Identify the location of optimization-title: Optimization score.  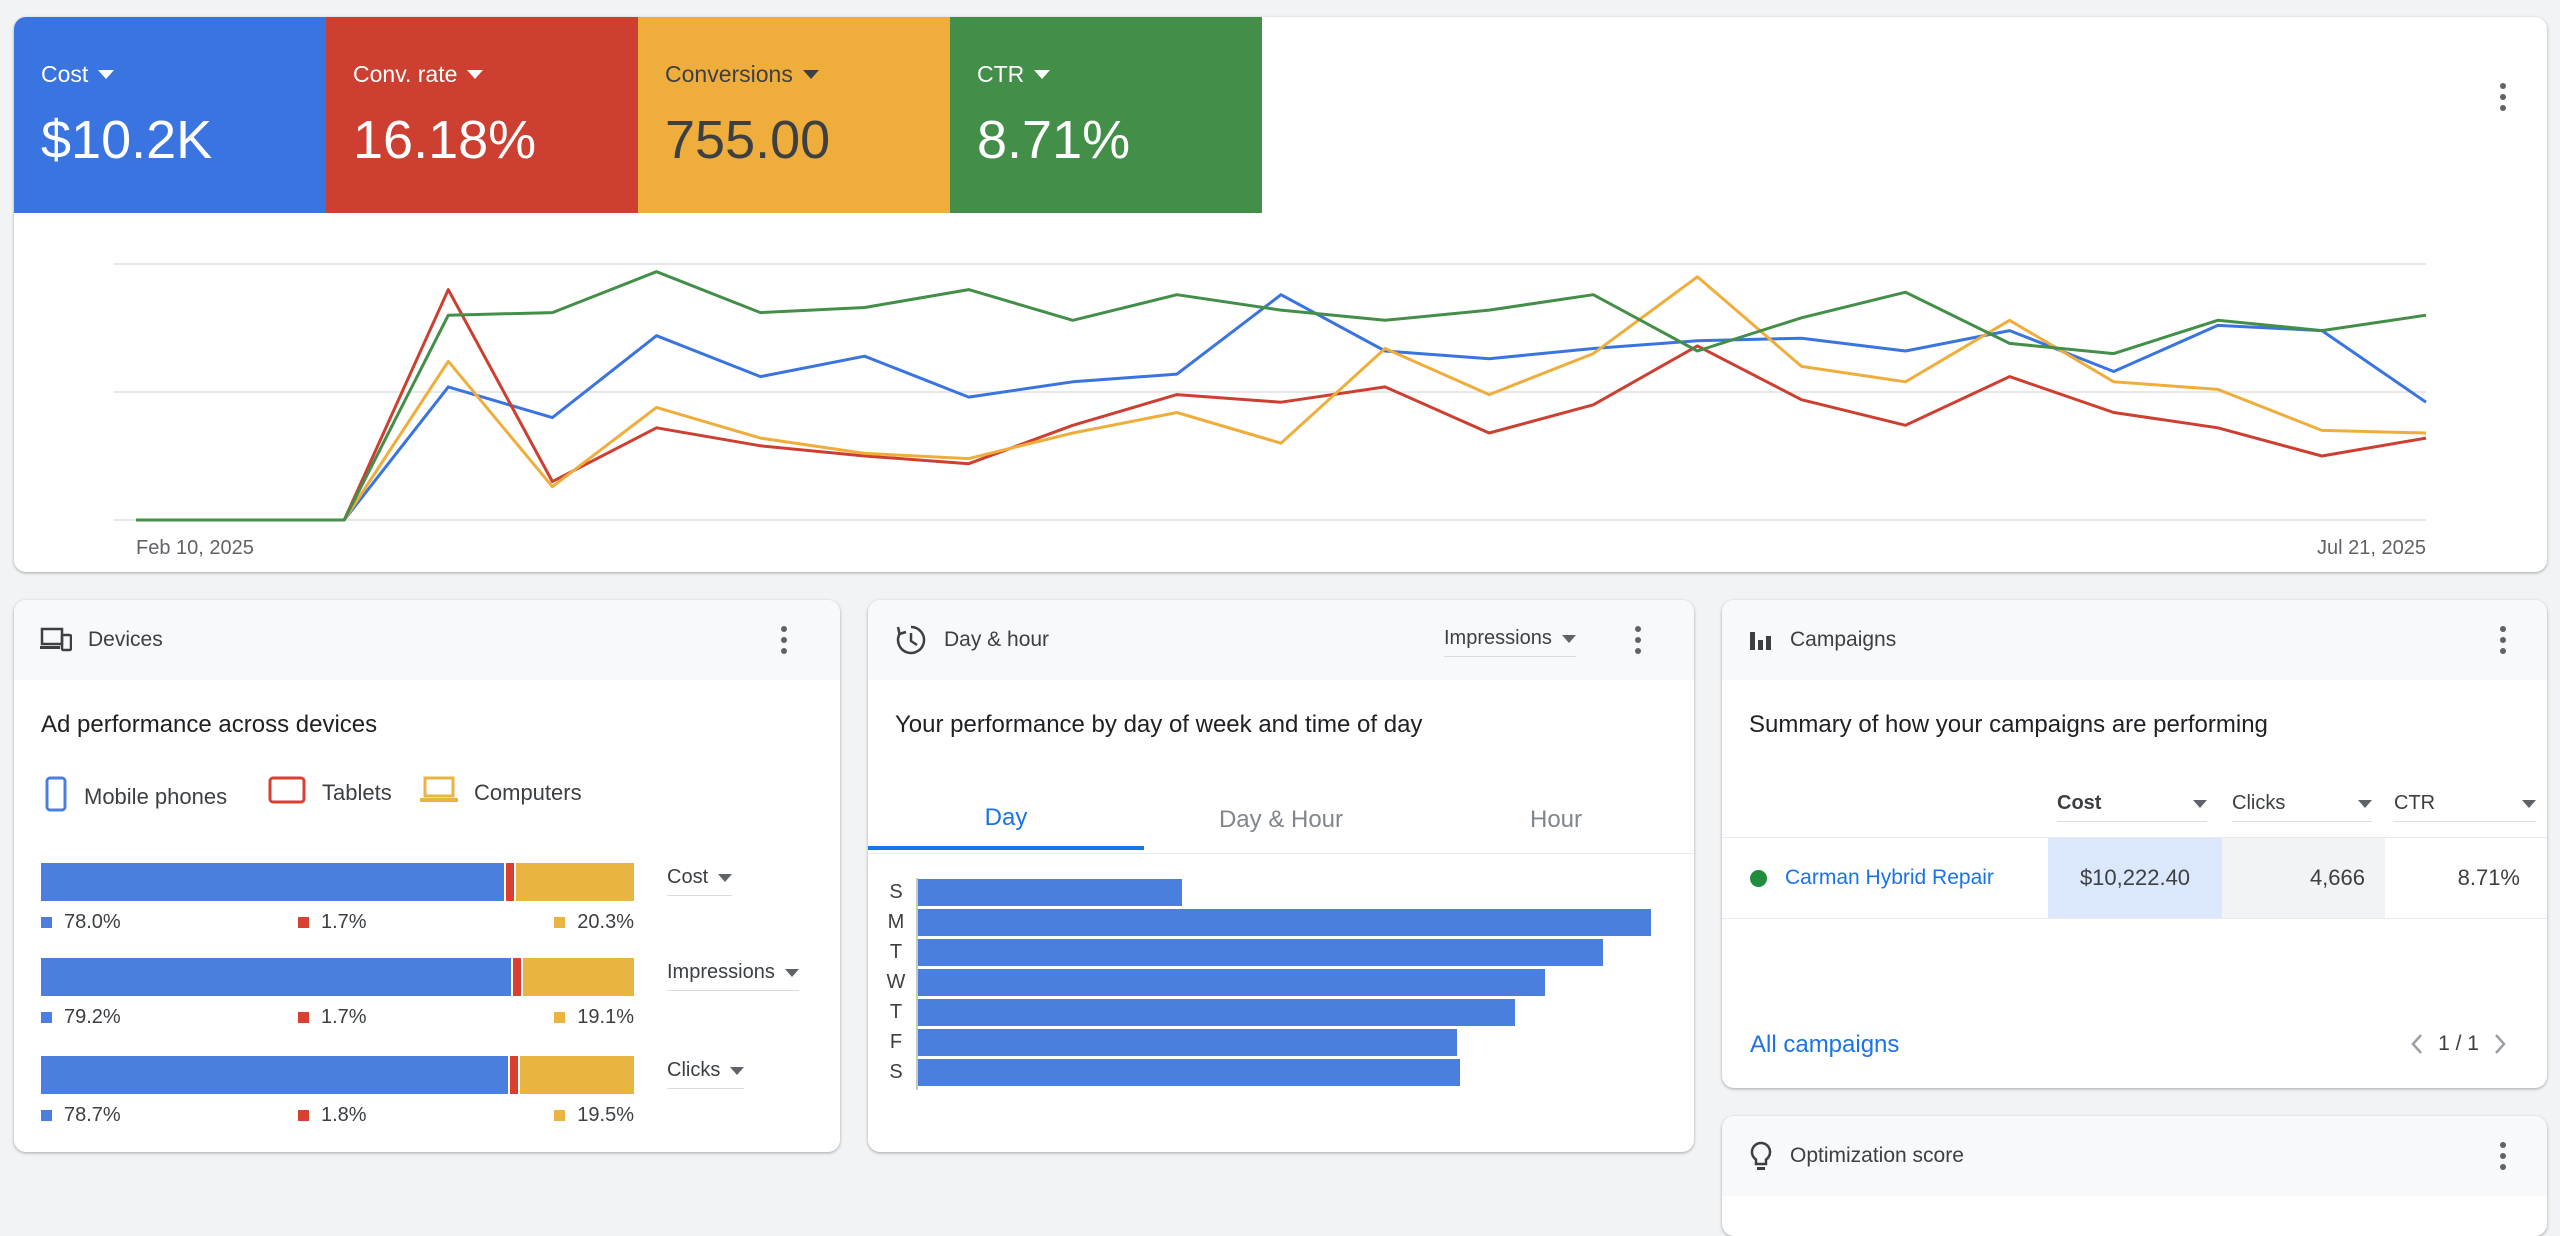
(1877, 1155).